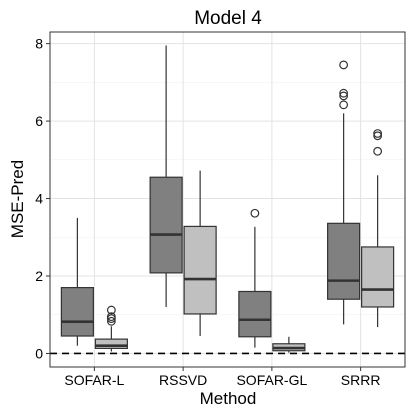  I want to click on y-tick-label: 8, so click(39, 44).